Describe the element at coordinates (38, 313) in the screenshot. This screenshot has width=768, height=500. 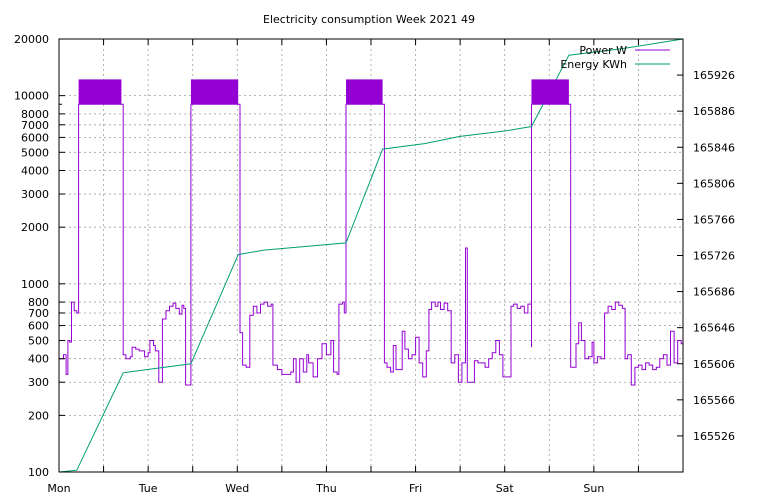
I see `y-tick-label-left: 700` at that location.